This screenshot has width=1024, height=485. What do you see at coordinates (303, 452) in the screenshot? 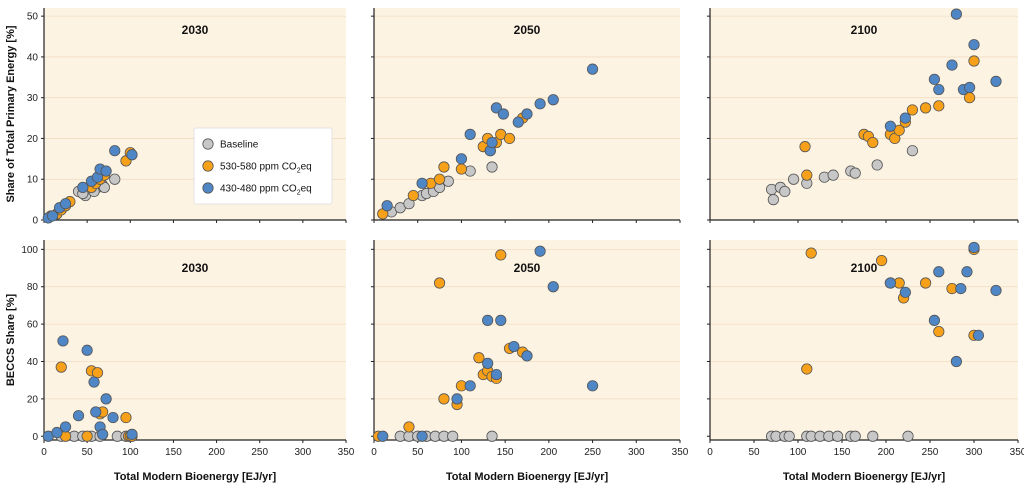
I see `x-tick-label: 300` at bounding box center [303, 452].